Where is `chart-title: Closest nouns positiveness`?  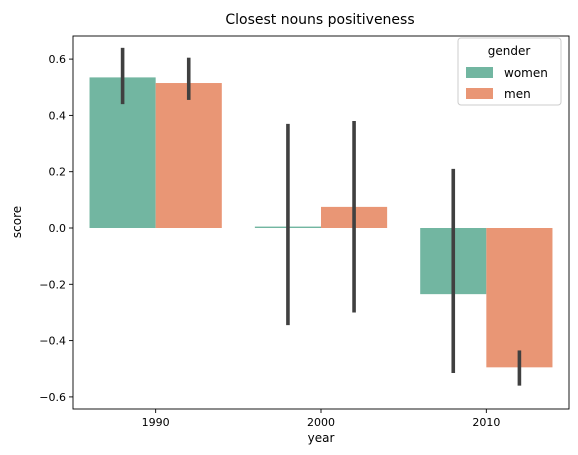
chart-title: Closest nouns positiveness is located at coordinates (319, 20).